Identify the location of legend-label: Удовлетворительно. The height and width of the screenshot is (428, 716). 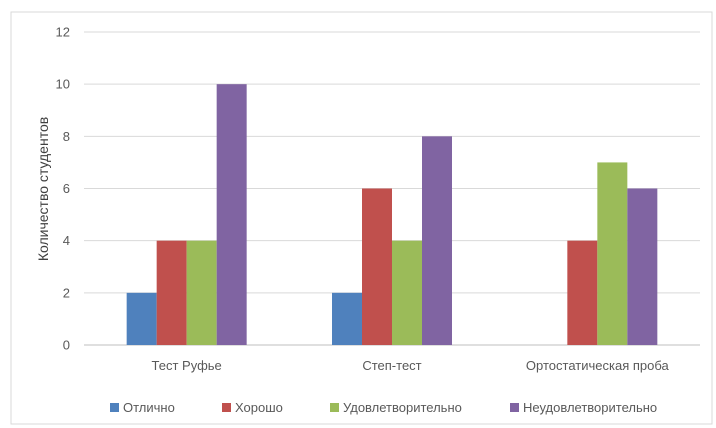
(402, 407).